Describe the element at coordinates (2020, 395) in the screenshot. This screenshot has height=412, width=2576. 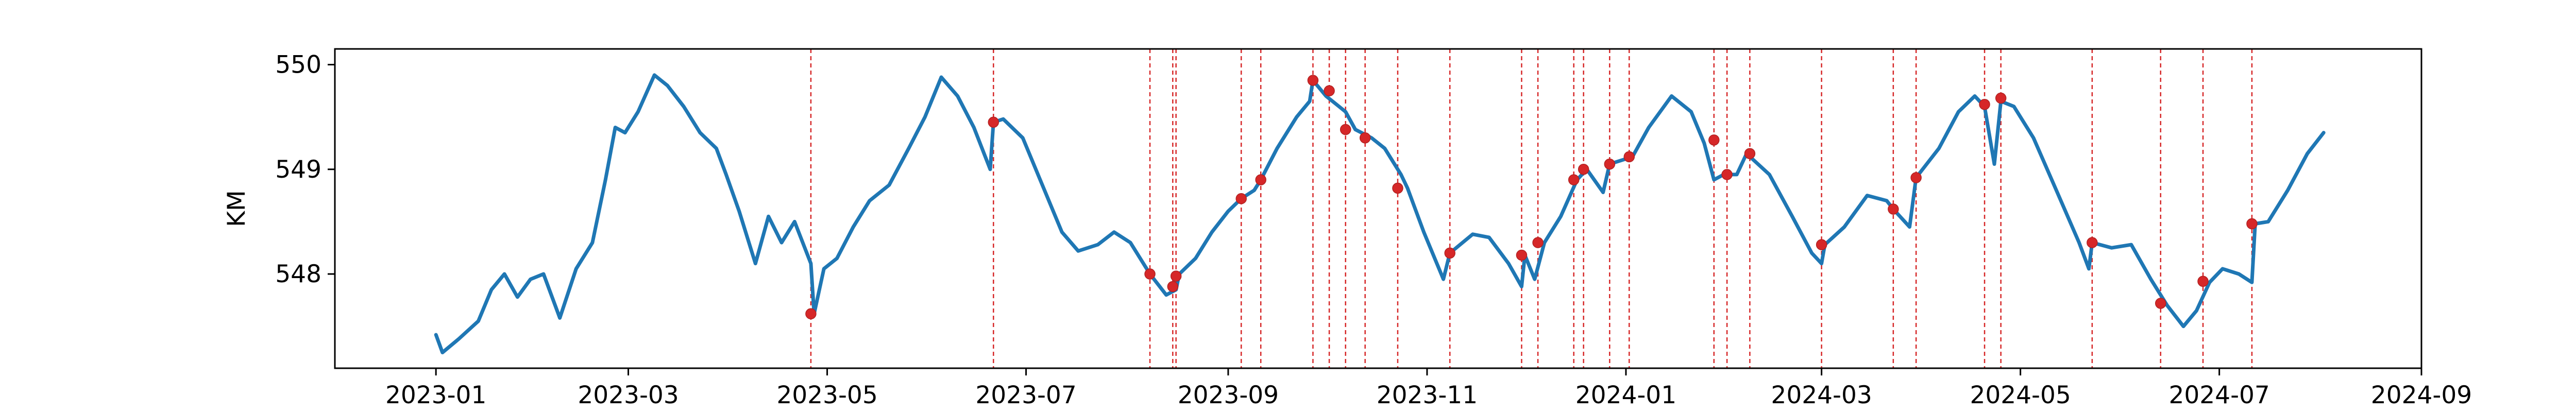
I see `x-tick-label-8: 2024-05` at that location.